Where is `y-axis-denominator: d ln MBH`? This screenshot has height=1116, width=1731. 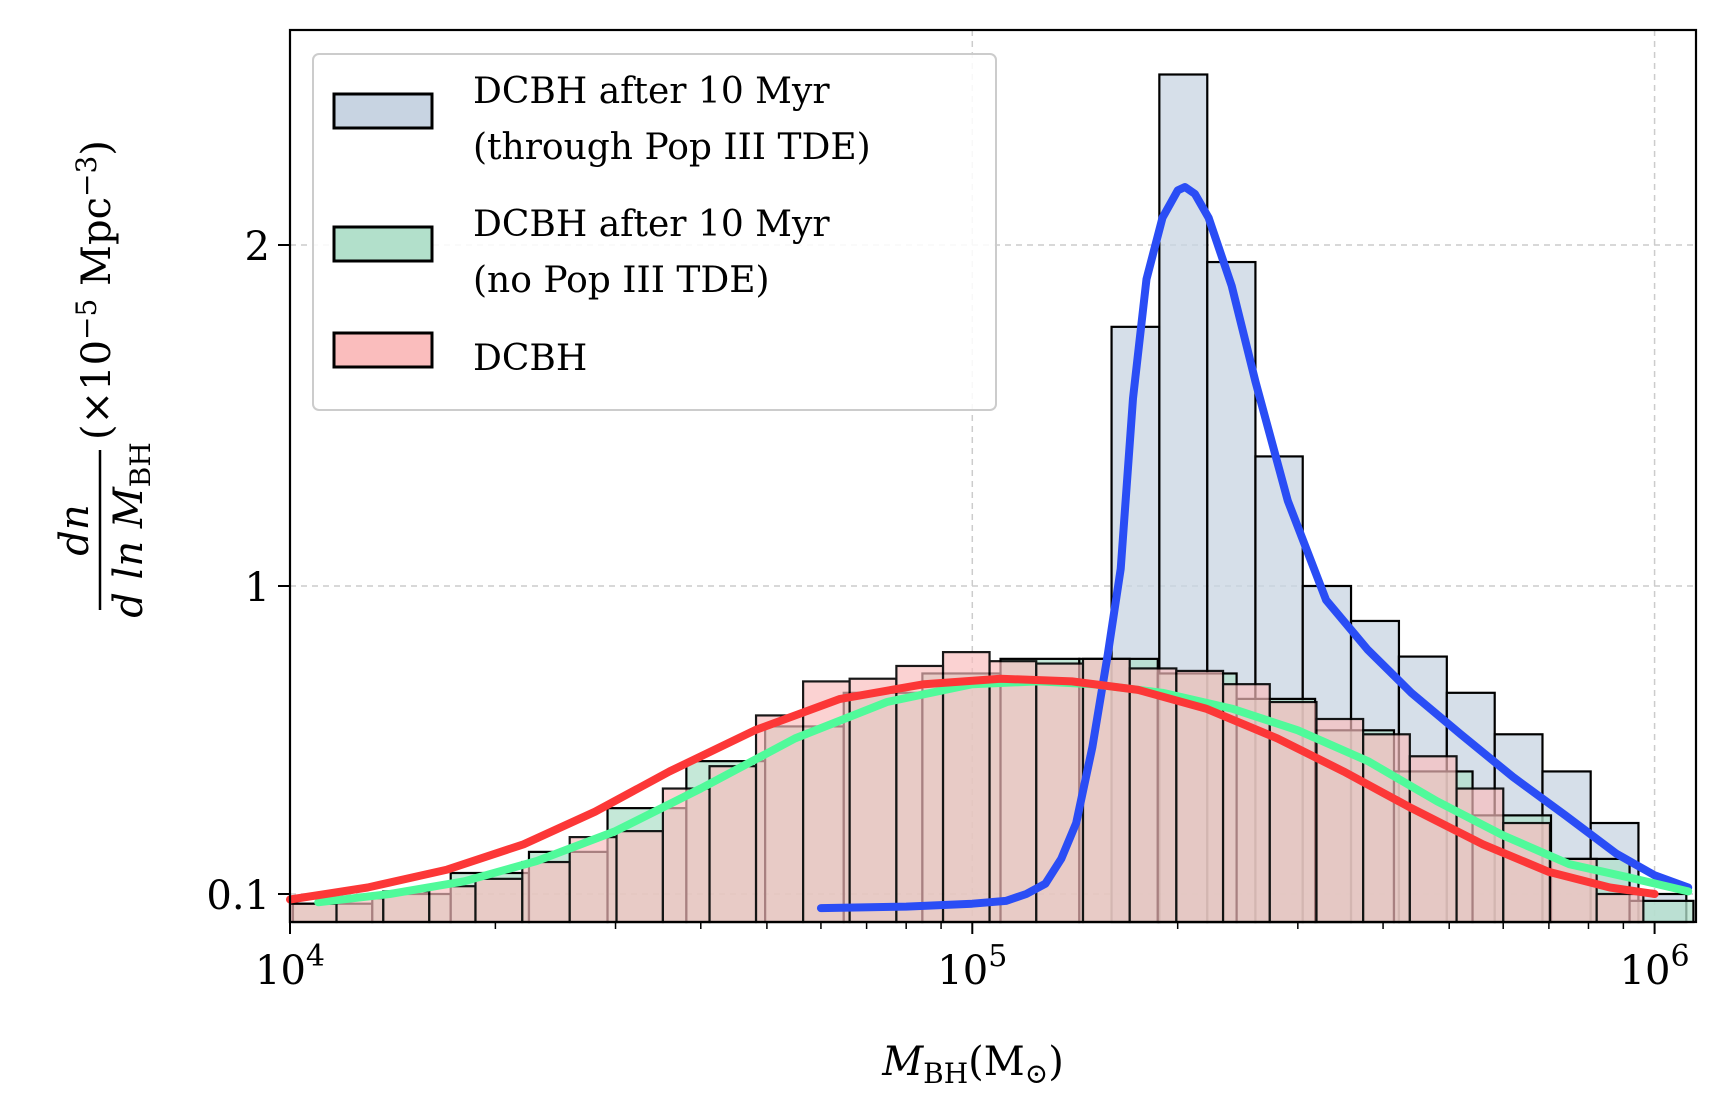 y-axis-denominator: d ln MBH is located at coordinates (131, 530).